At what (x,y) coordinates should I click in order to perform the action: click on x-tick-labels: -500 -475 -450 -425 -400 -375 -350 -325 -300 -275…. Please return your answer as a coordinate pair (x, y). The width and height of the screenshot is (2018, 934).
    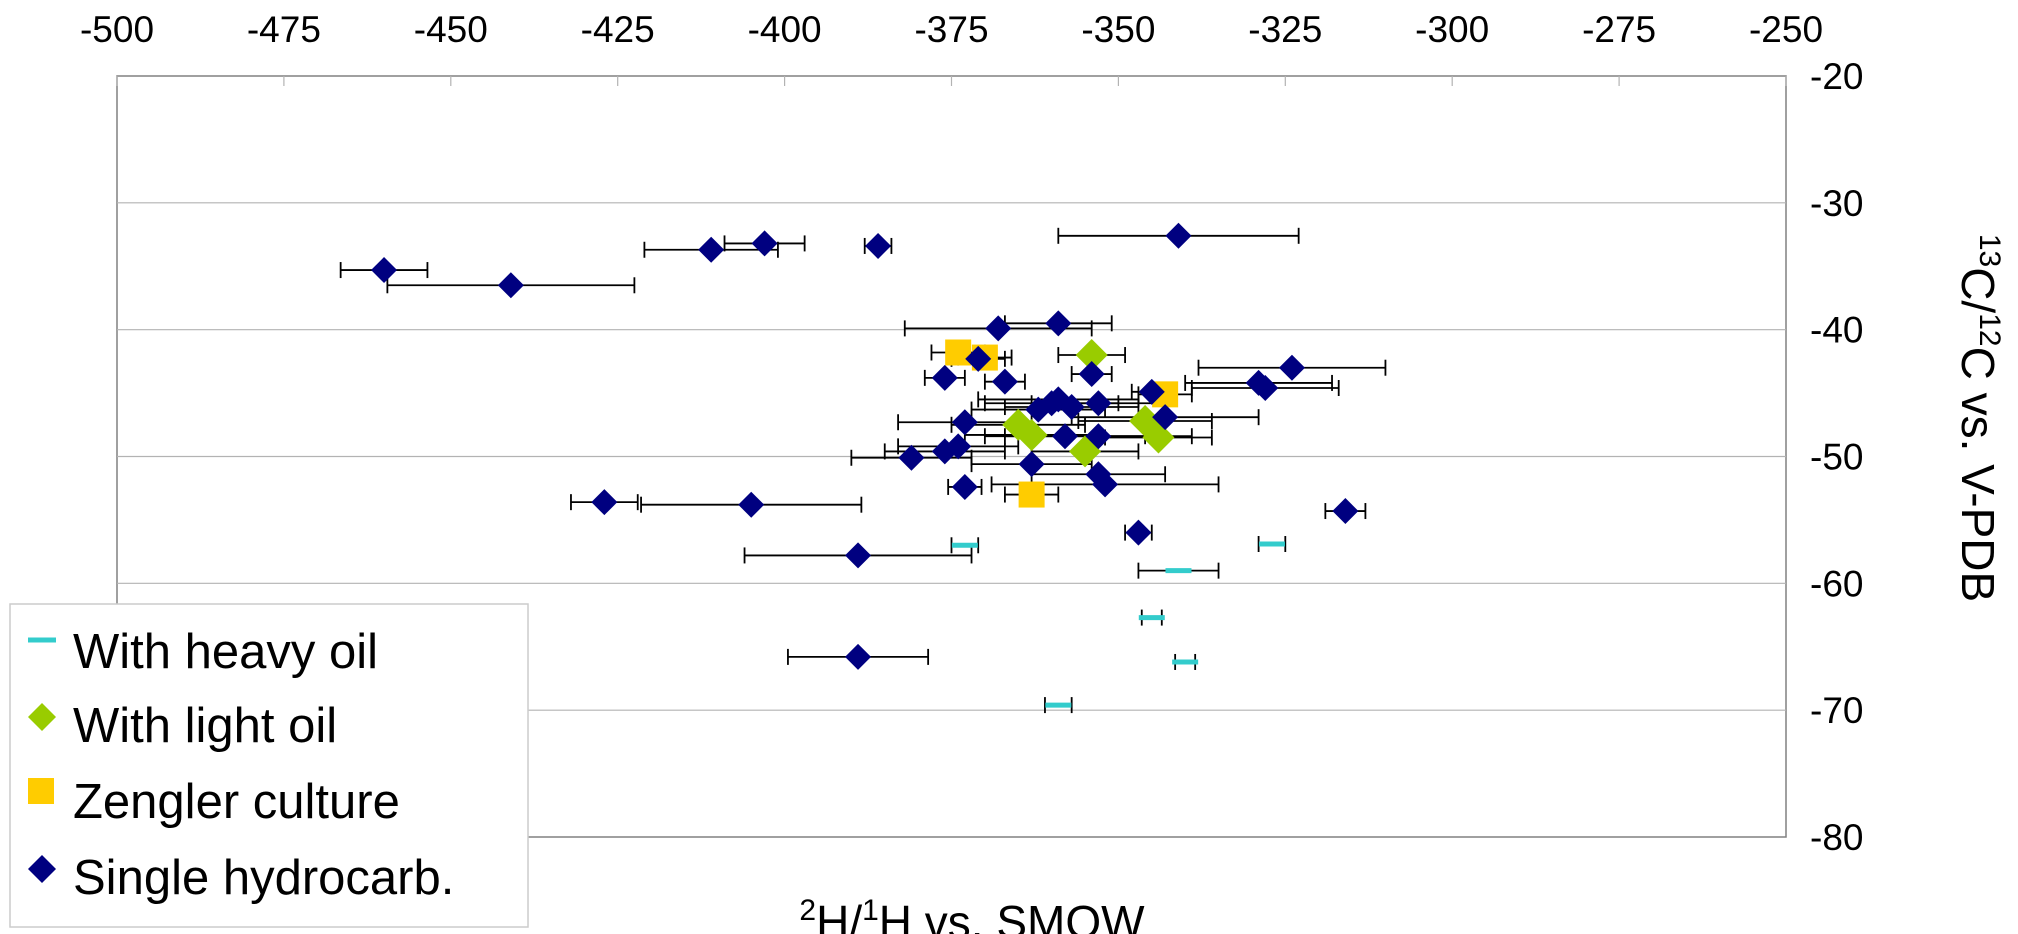
    Looking at the image, I should click on (951, 47).